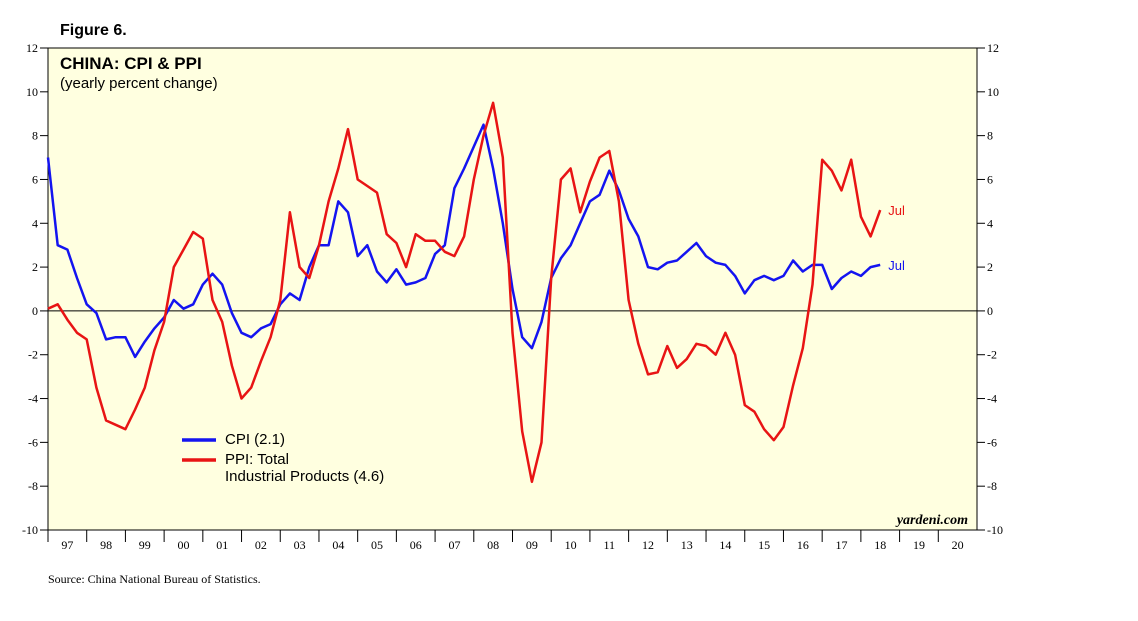 Image resolution: width=1138 pixels, height=621 pixels. I want to click on x-tick-label: 14, so click(725, 545).